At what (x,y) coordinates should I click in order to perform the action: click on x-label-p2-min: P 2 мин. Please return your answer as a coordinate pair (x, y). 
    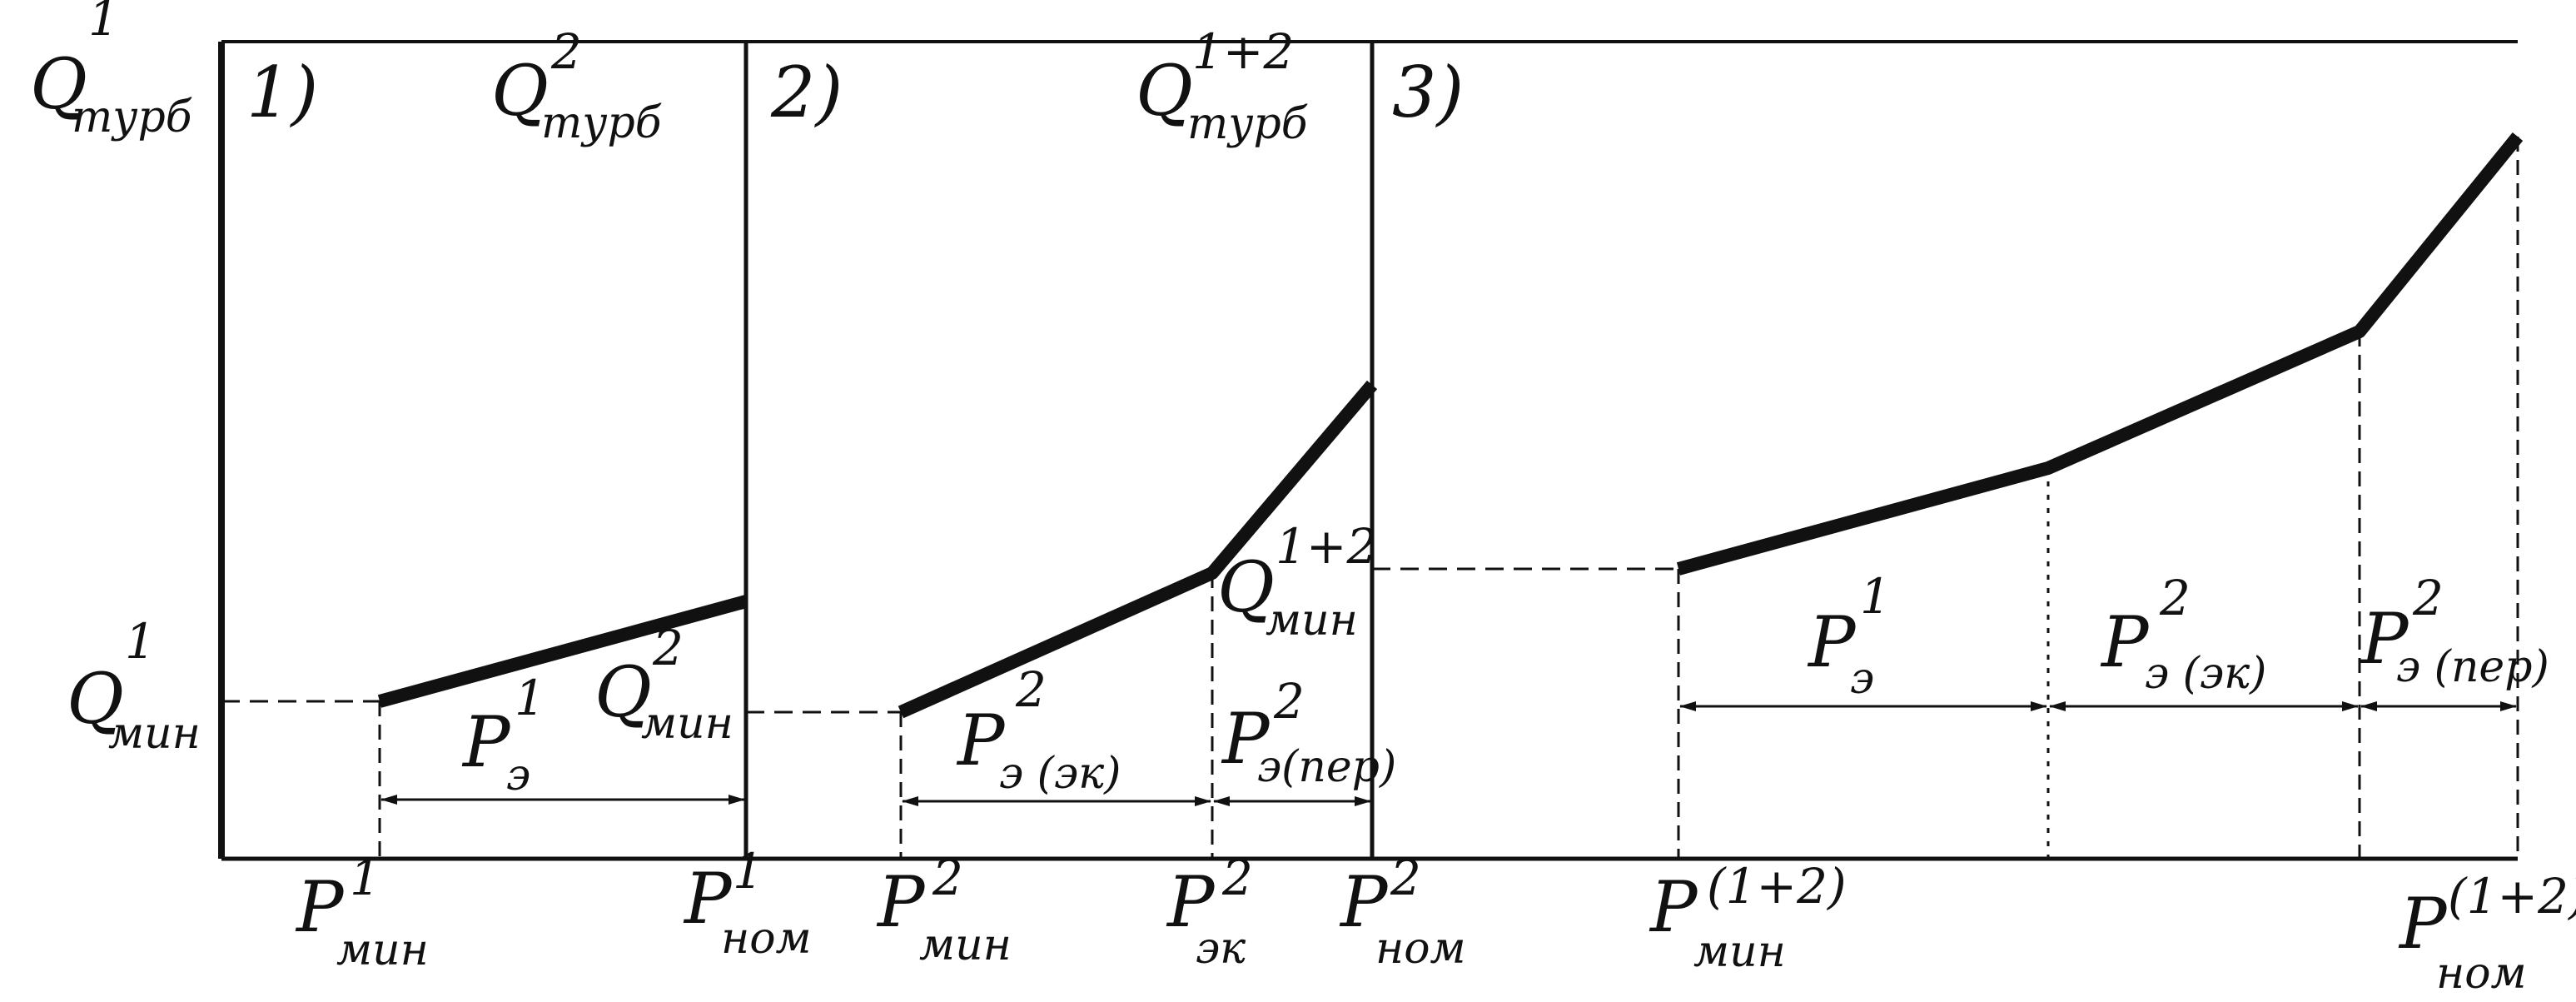
    Looking at the image, I should click on (944, 910).